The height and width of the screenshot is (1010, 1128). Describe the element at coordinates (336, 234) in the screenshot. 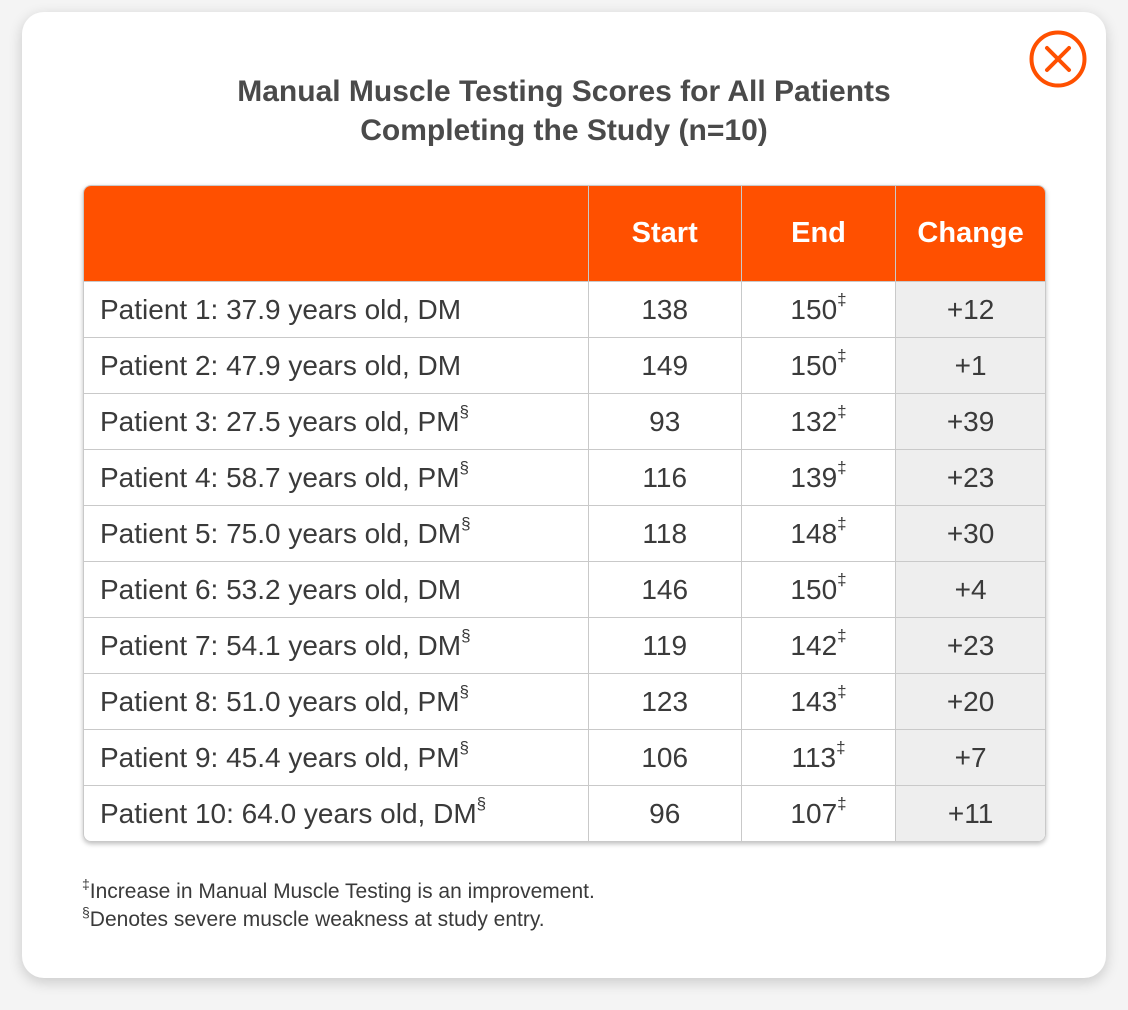

I see `header-patient` at that location.